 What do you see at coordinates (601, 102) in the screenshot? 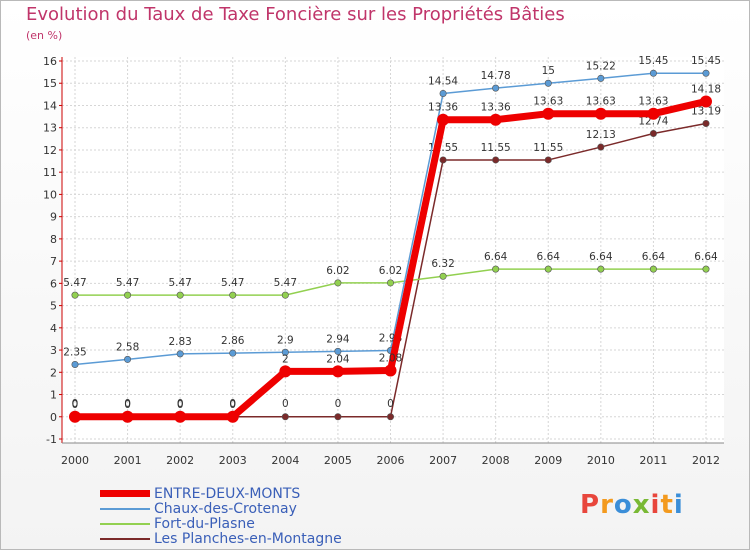
I see `data-label: 13.63` at bounding box center [601, 102].